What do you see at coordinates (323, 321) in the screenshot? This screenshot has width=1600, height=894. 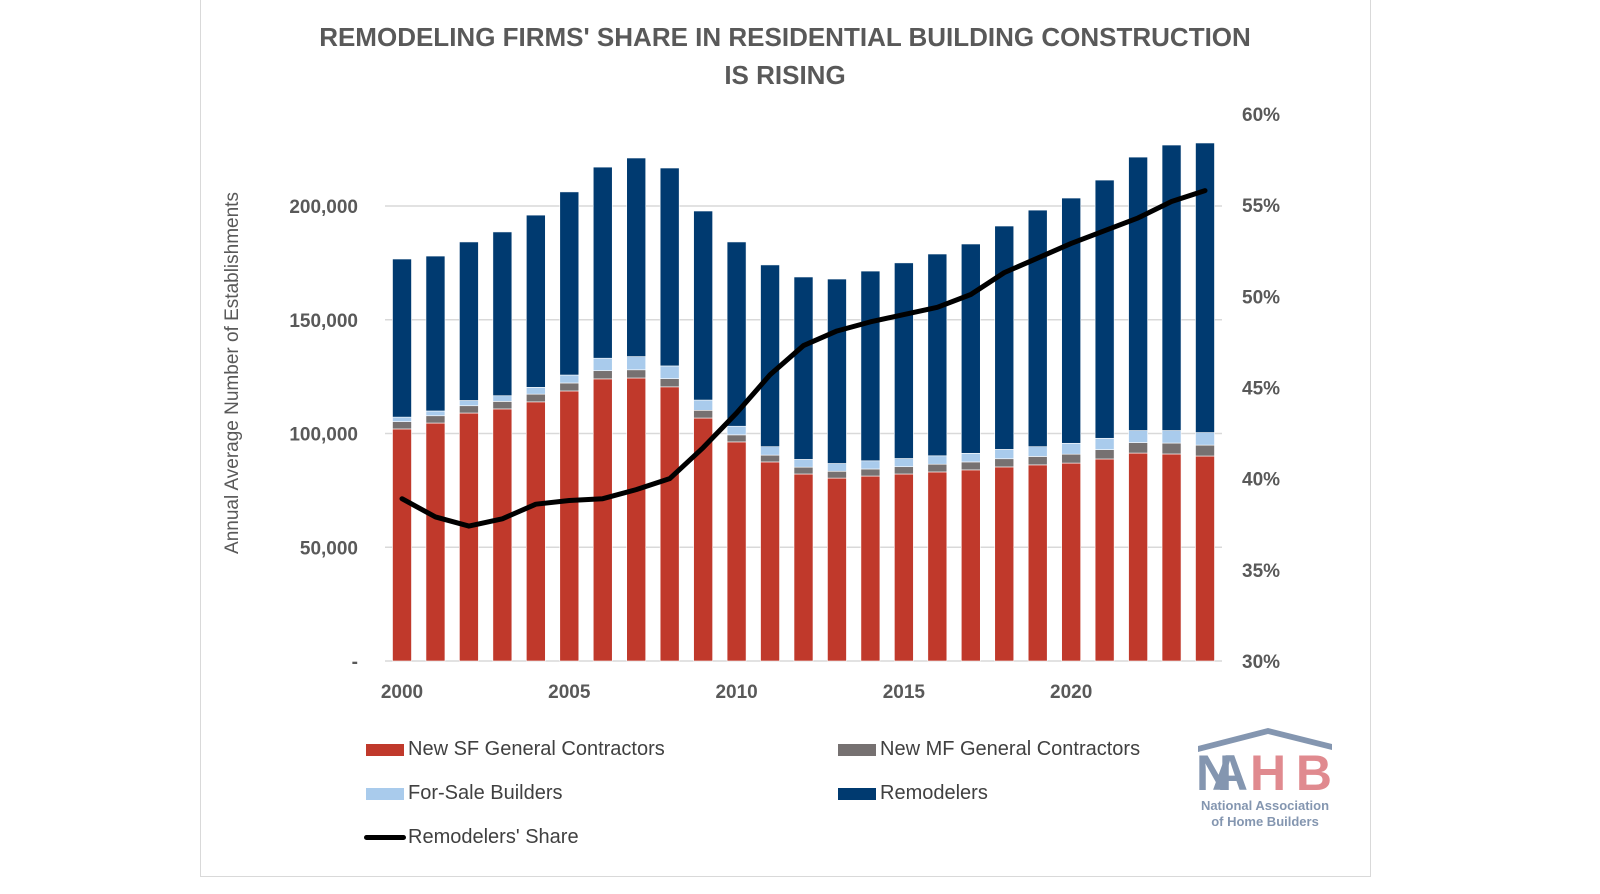 I see `y-tick-label: 150,000` at bounding box center [323, 321].